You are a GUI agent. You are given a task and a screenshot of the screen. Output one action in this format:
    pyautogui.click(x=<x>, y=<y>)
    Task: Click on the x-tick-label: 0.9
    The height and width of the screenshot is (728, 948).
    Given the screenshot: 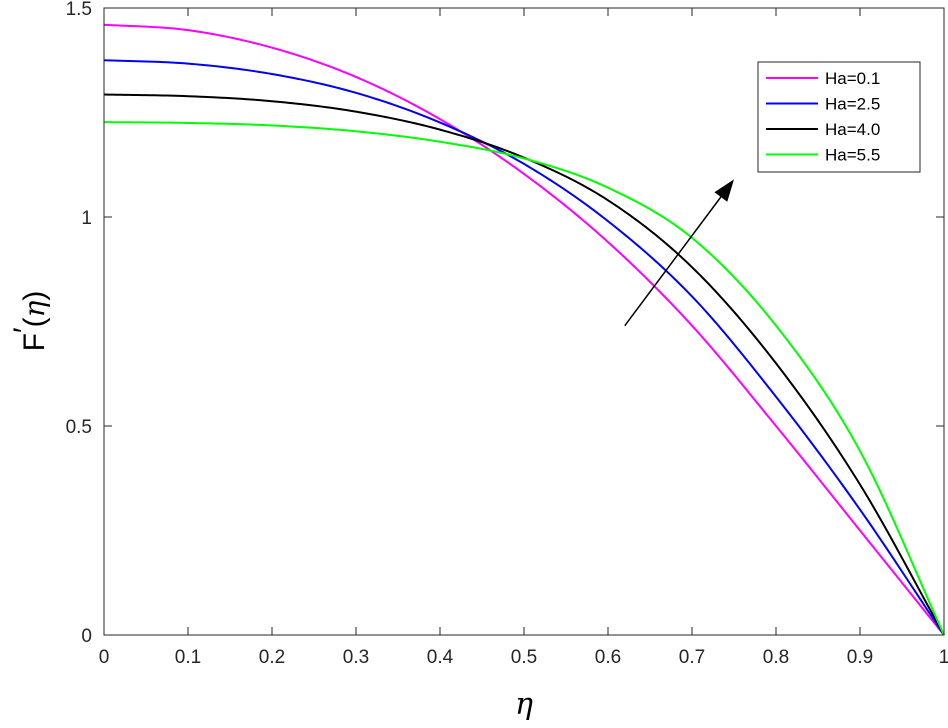 What is the action you would take?
    pyautogui.click(x=860, y=657)
    